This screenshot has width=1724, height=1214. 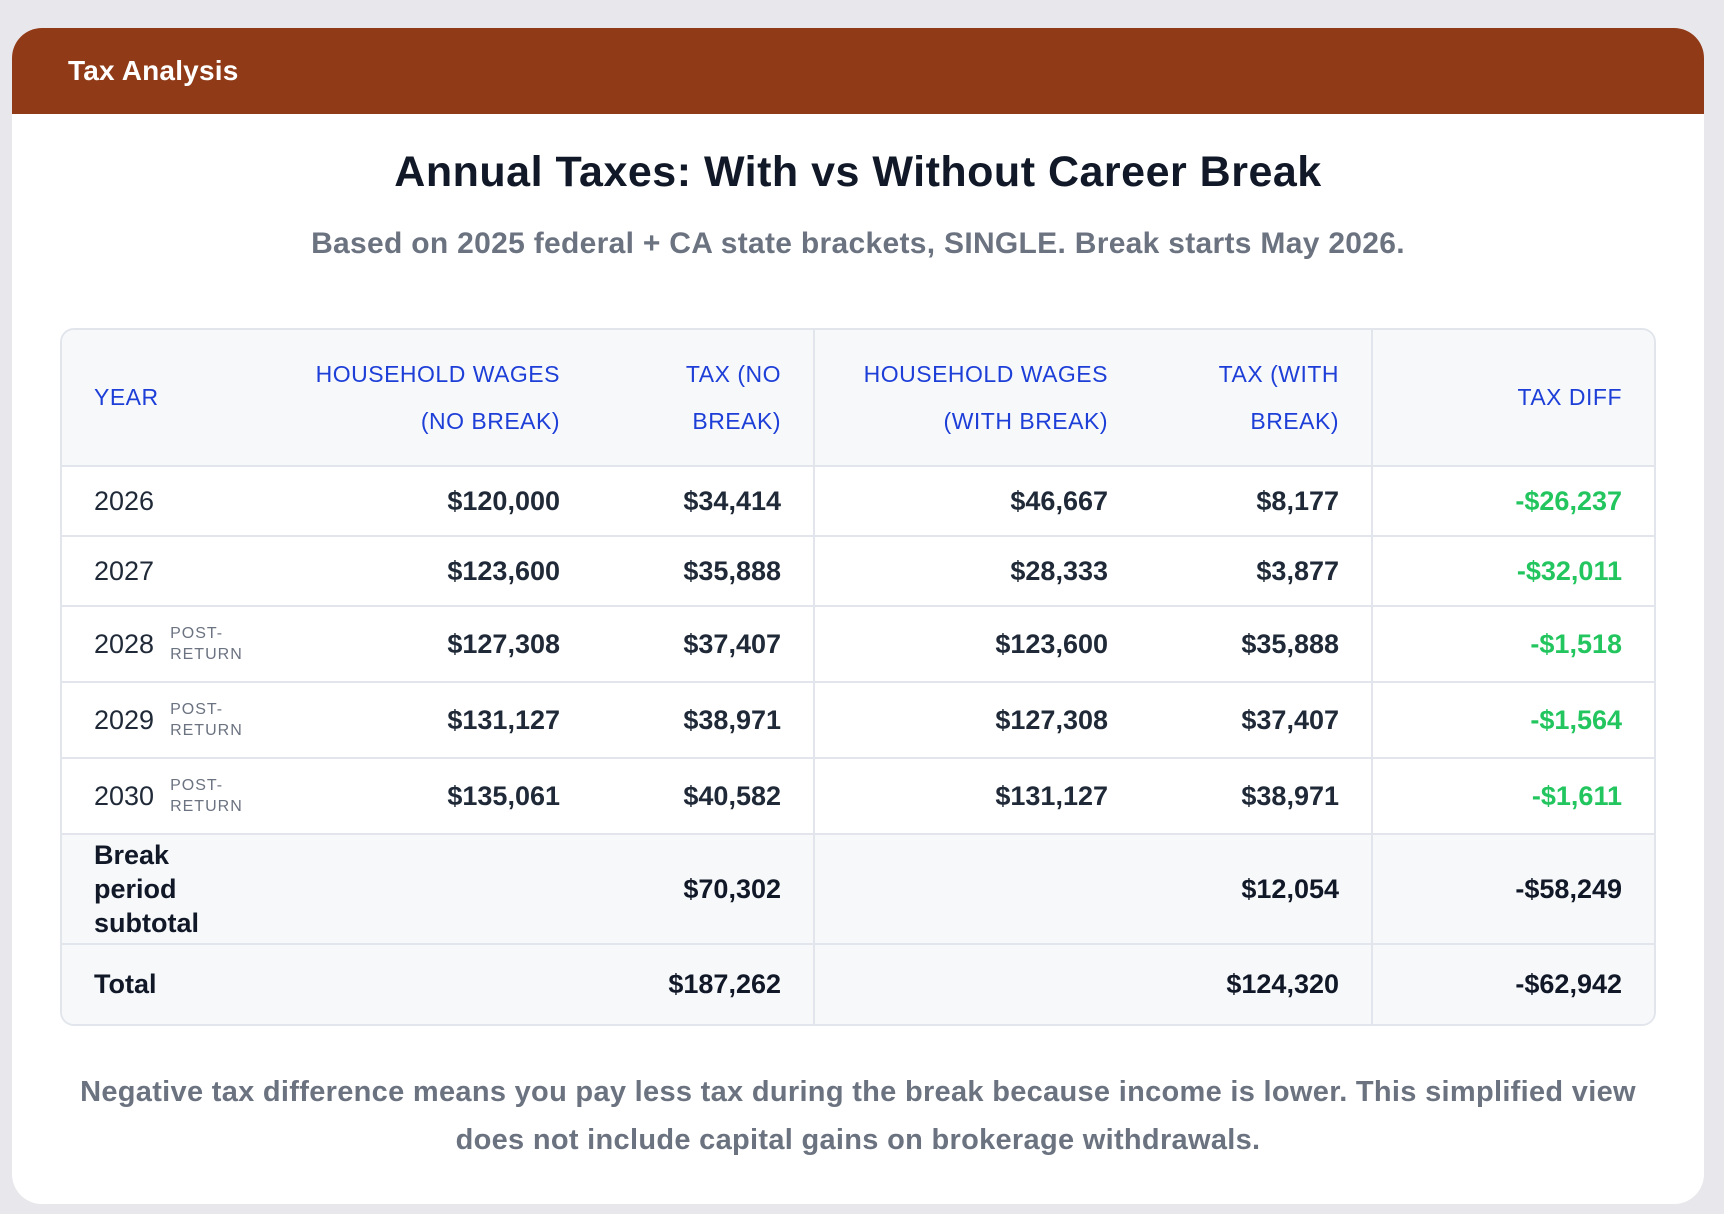 What do you see at coordinates (1256, 720) in the screenshot?
I see `tax-with-break-cell: $37,407` at bounding box center [1256, 720].